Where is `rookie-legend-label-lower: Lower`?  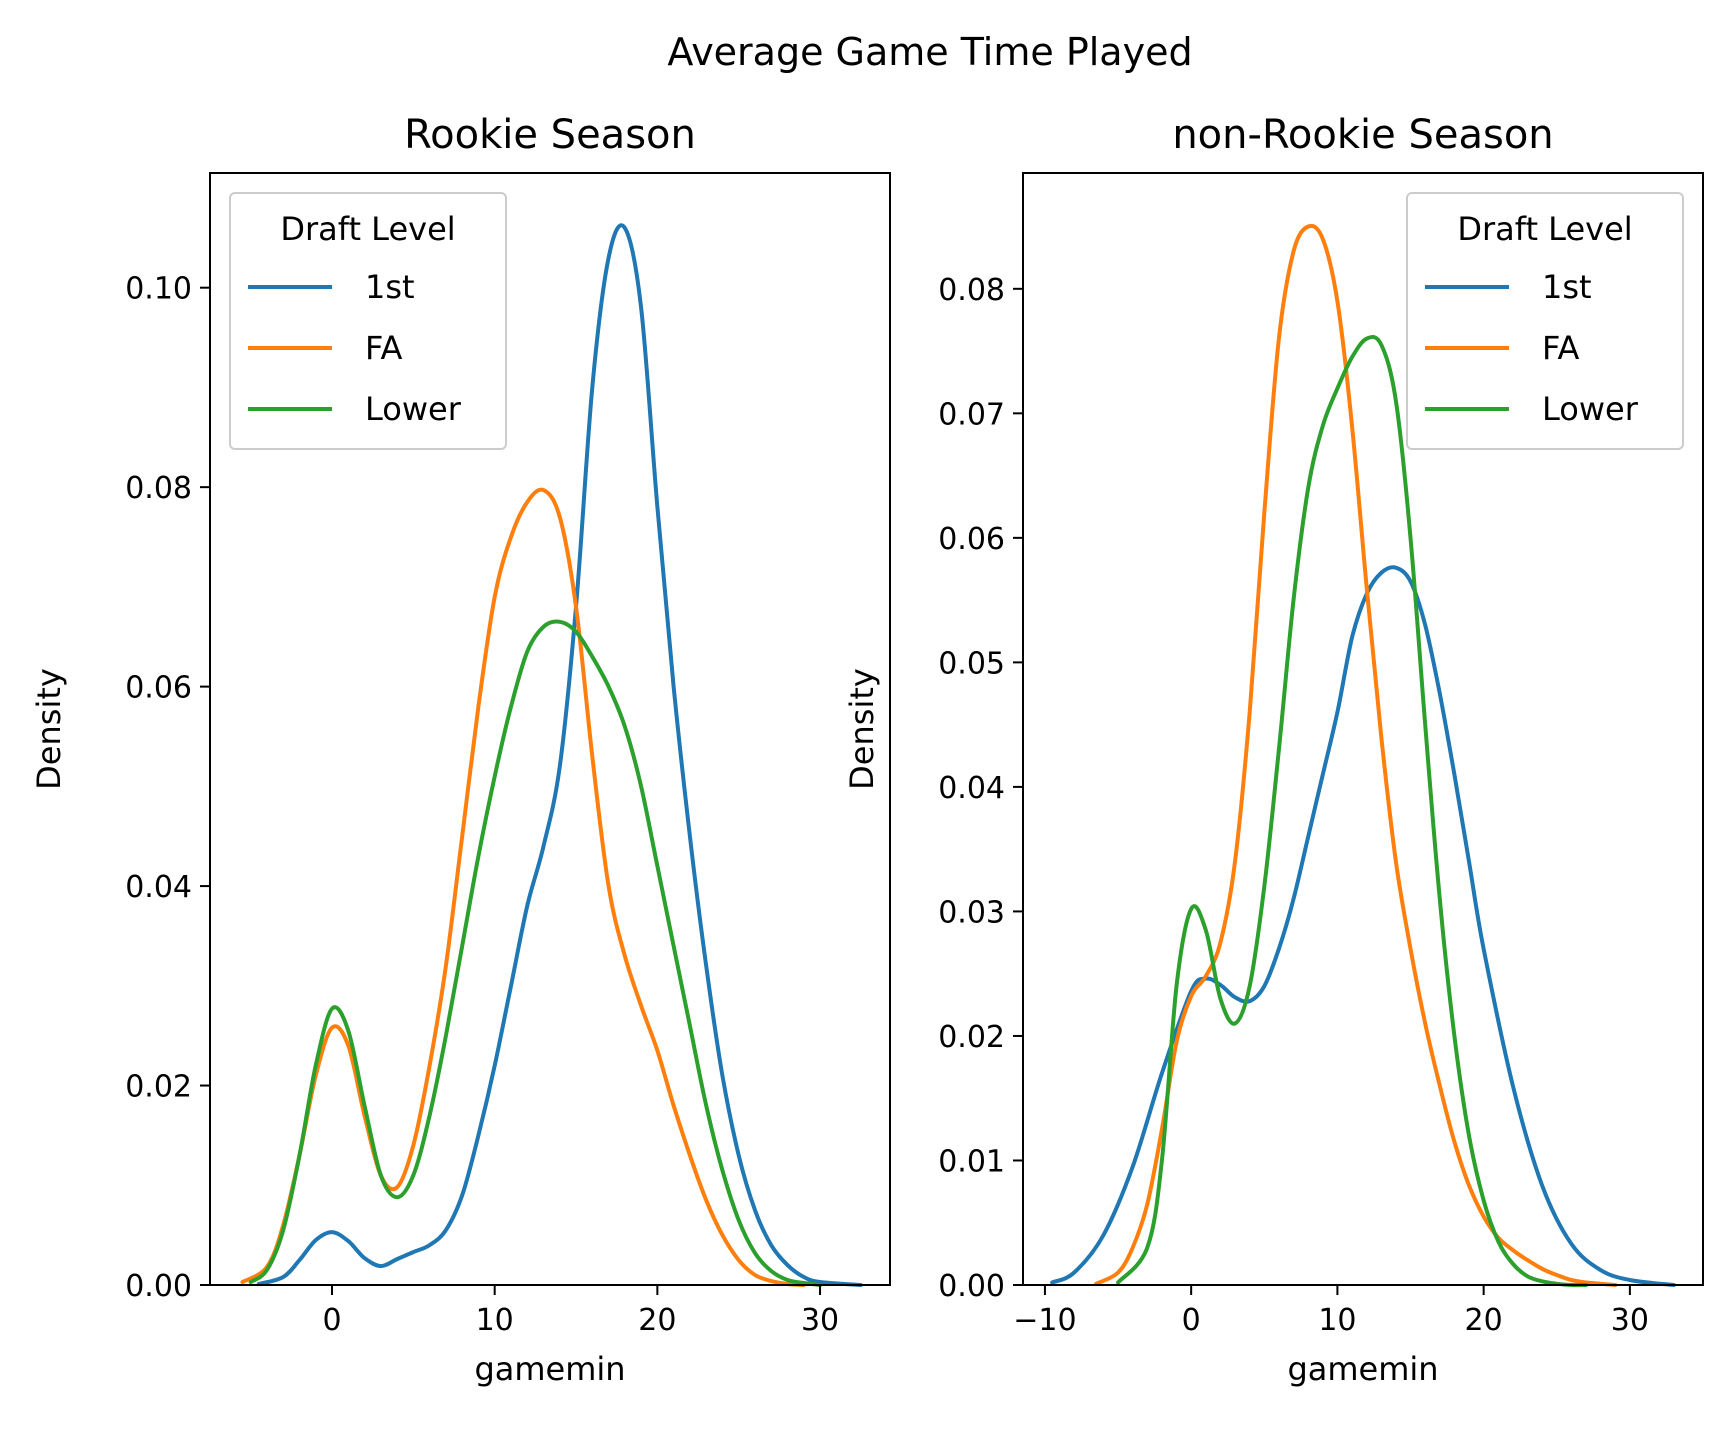 rookie-legend-label-lower: Lower is located at coordinates (413, 409).